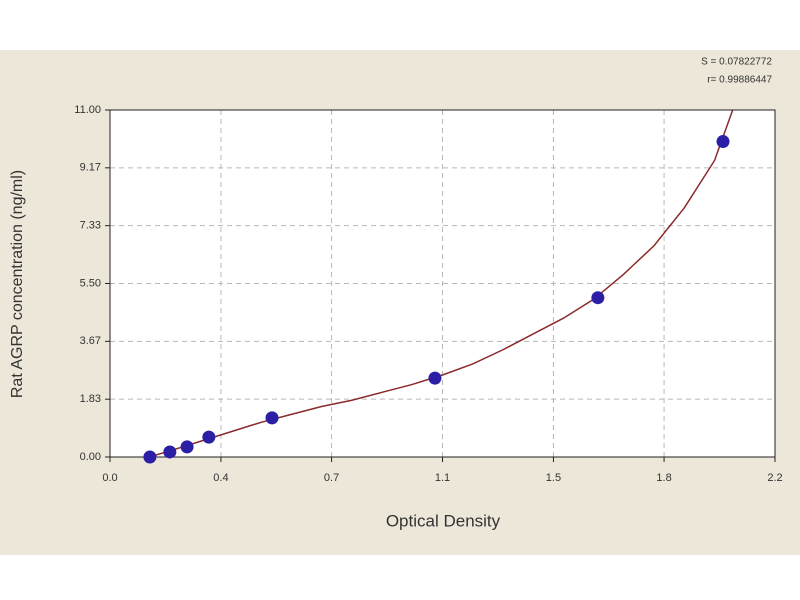 The width and height of the screenshot is (800, 600). I want to click on y-axis-label: Rat AGRP concentration (ng/ml), so click(17, 284).